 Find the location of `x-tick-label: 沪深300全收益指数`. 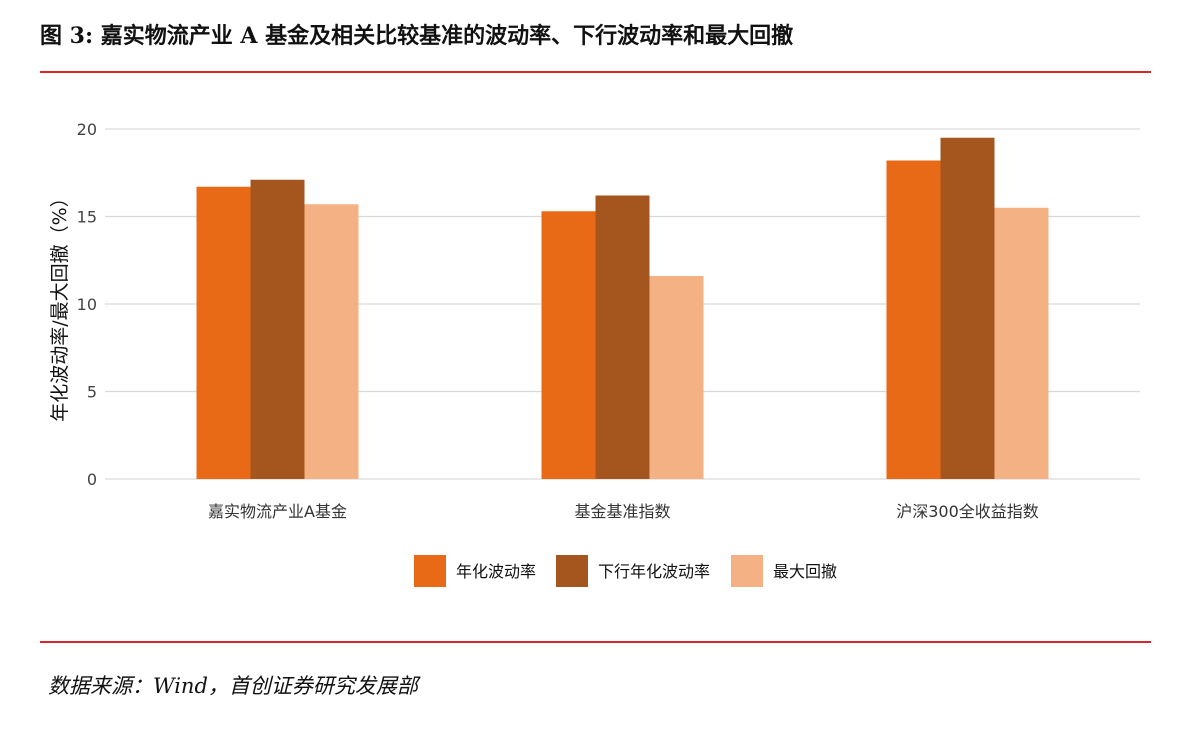

x-tick-label: 沪深300全收益指数 is located at coordinates (967, 511).